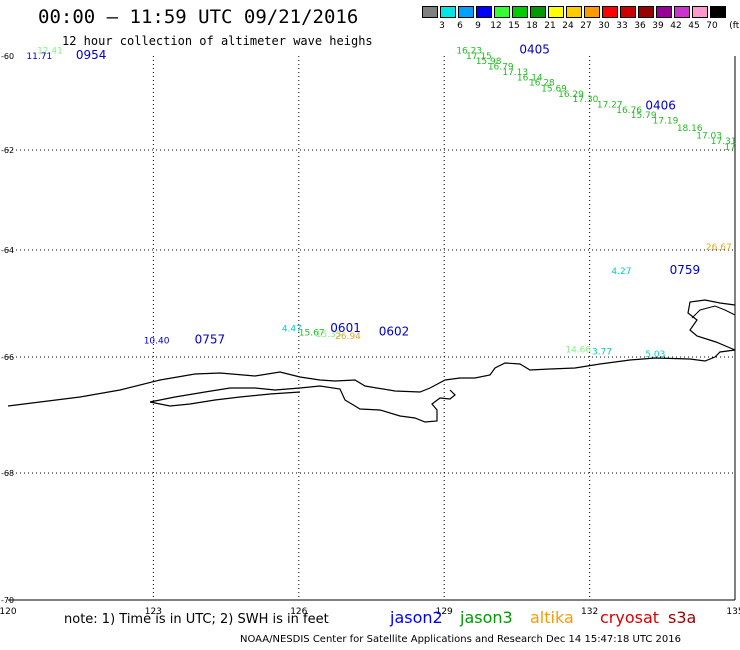  What do you see at coordinates (610, 106) in the screenshot?
I see `wave-height-value: 17.27` at bounding box center [610, 106].